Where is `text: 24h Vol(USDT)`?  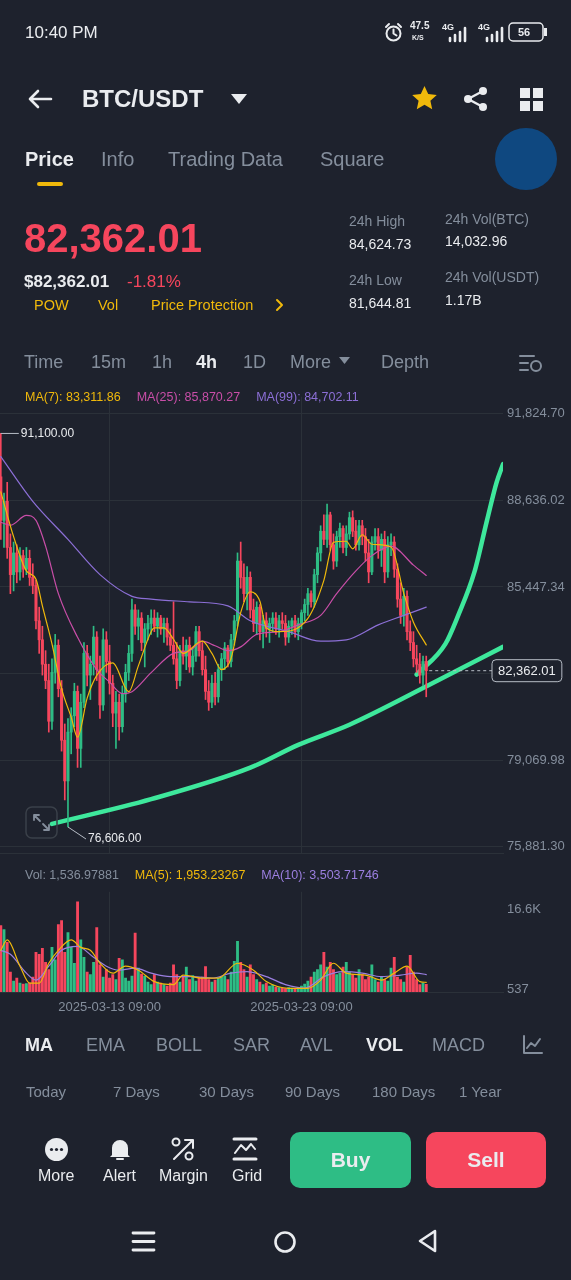 text: 24h Vol(USDT) is located at coordinates (492, 277).